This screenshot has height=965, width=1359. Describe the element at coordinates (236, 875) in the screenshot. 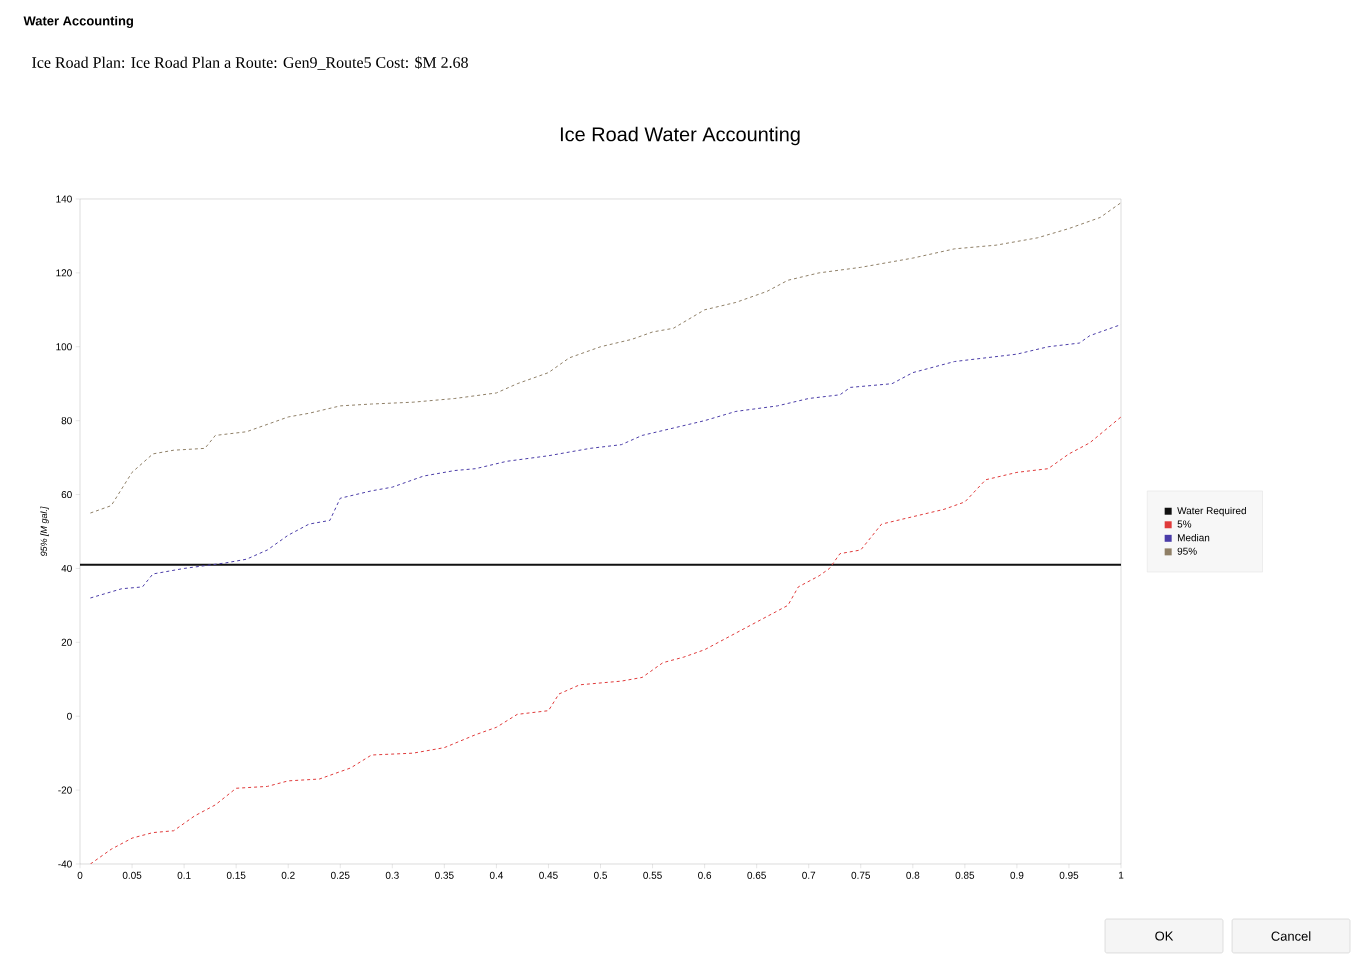

I see `x-tick-label: 0.15` at that location.